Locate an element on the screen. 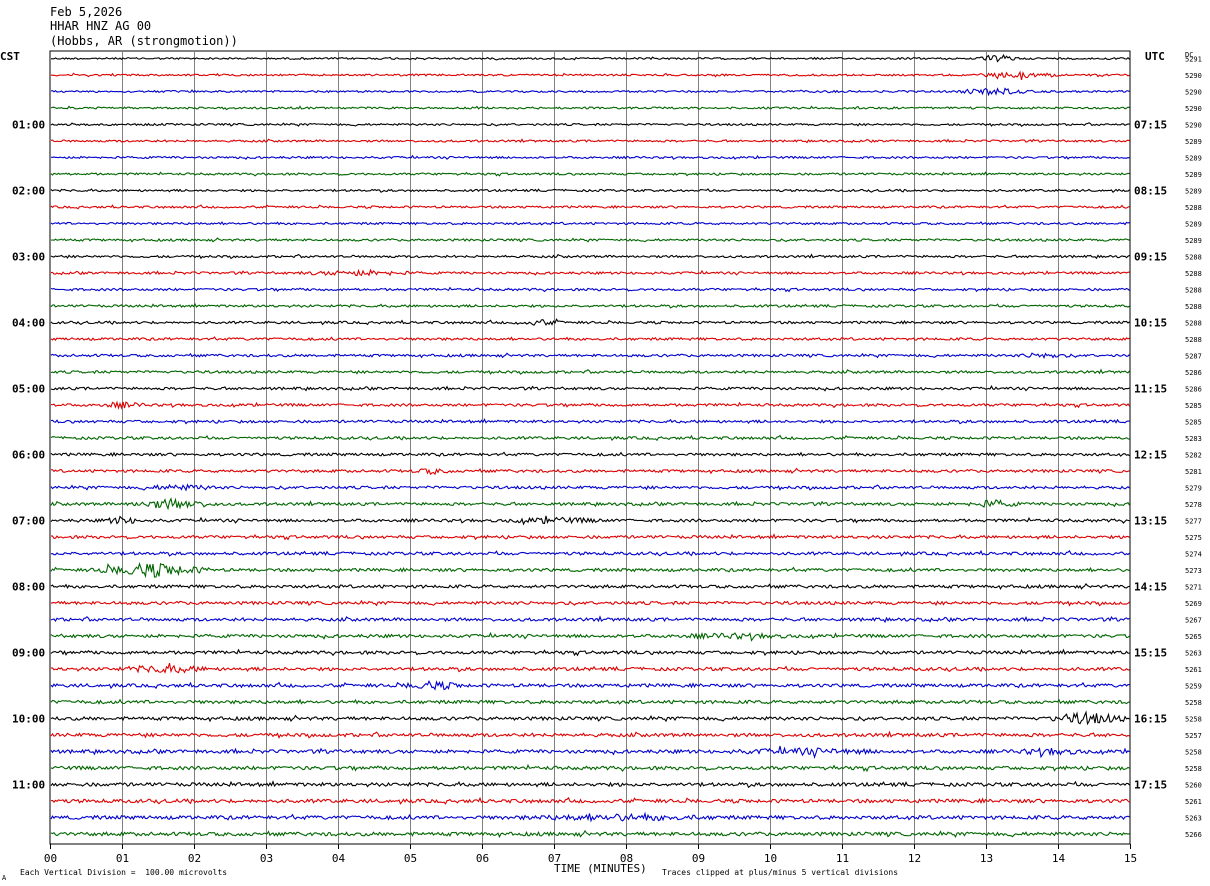  dc-header-label: DC is located at coordinates (1189, 55).